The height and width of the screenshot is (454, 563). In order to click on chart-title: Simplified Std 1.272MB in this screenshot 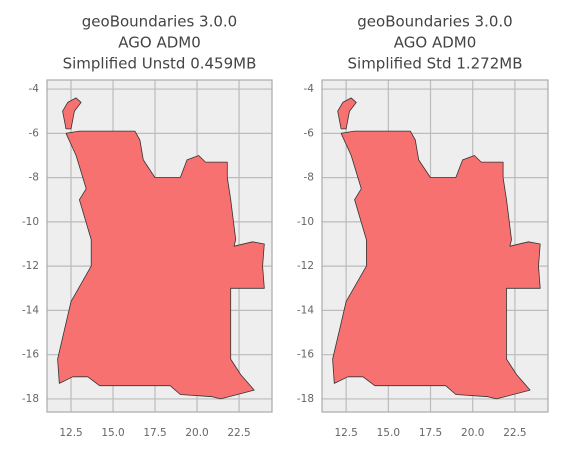, I will do `click(435, 64)`.